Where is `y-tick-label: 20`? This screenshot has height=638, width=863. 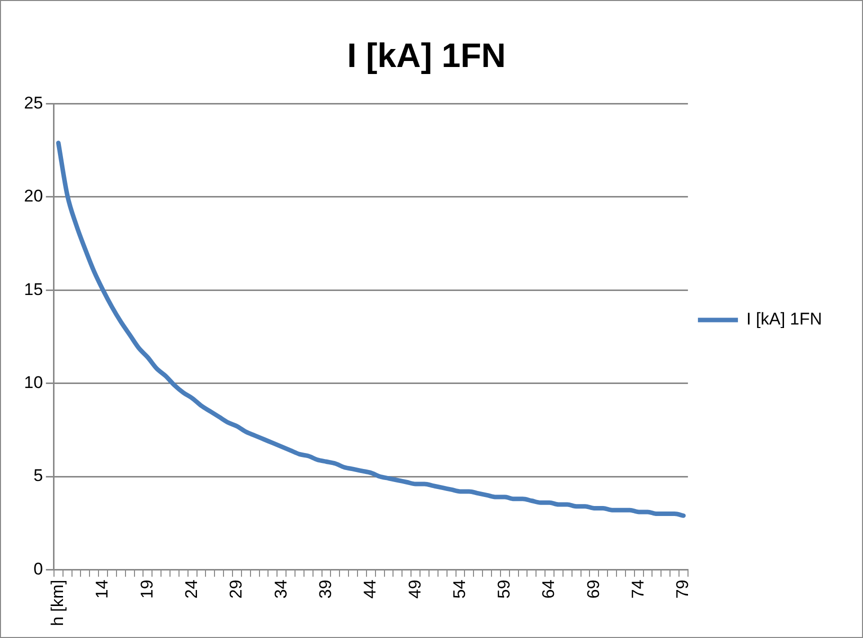
y-tick-label: 20 is located at coordinates (33, 196).